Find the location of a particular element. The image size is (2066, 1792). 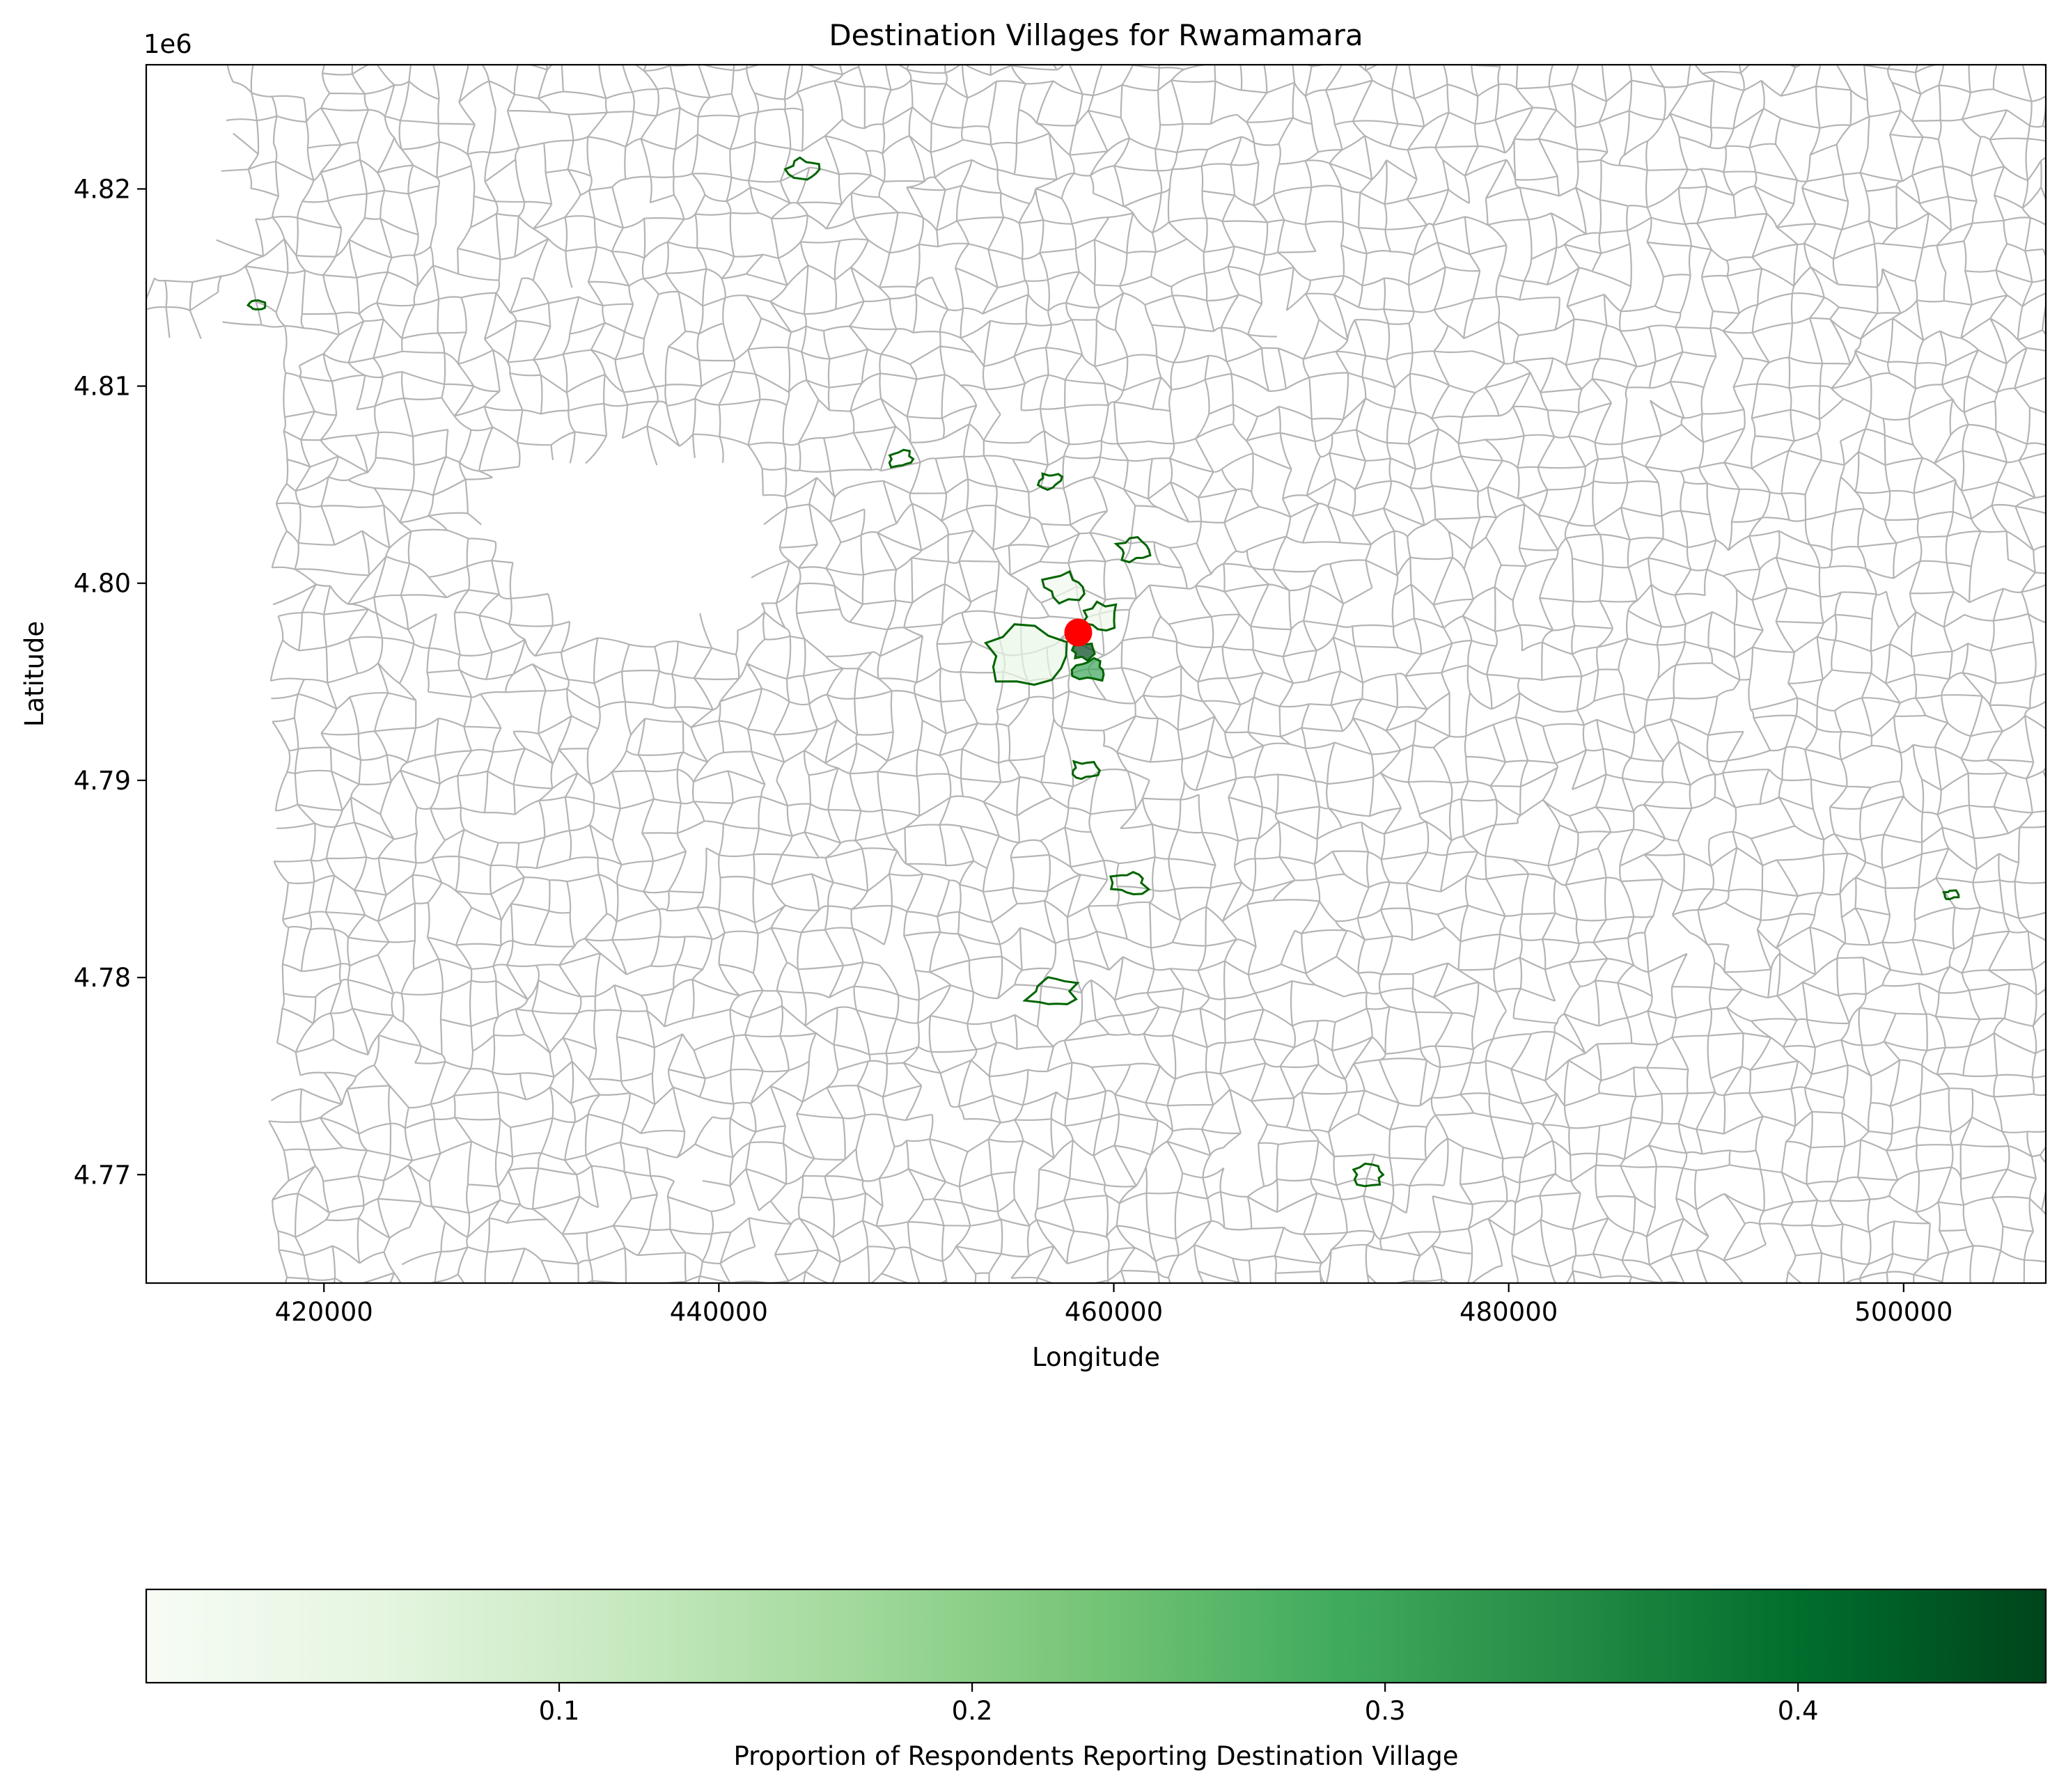

x-axis-ticks: 420000 440000 460000 480000 500000 is located at coordinates (1113, 1305).